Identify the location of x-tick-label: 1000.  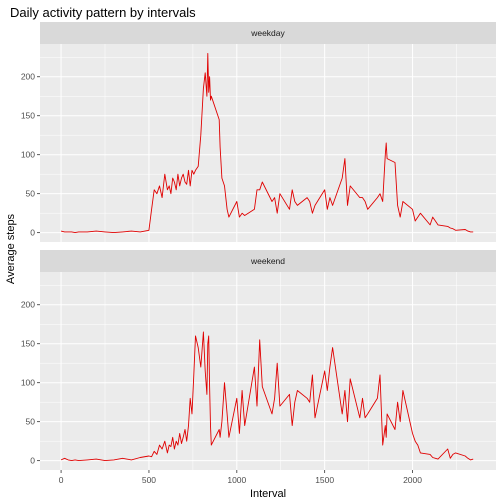
(236, 480).